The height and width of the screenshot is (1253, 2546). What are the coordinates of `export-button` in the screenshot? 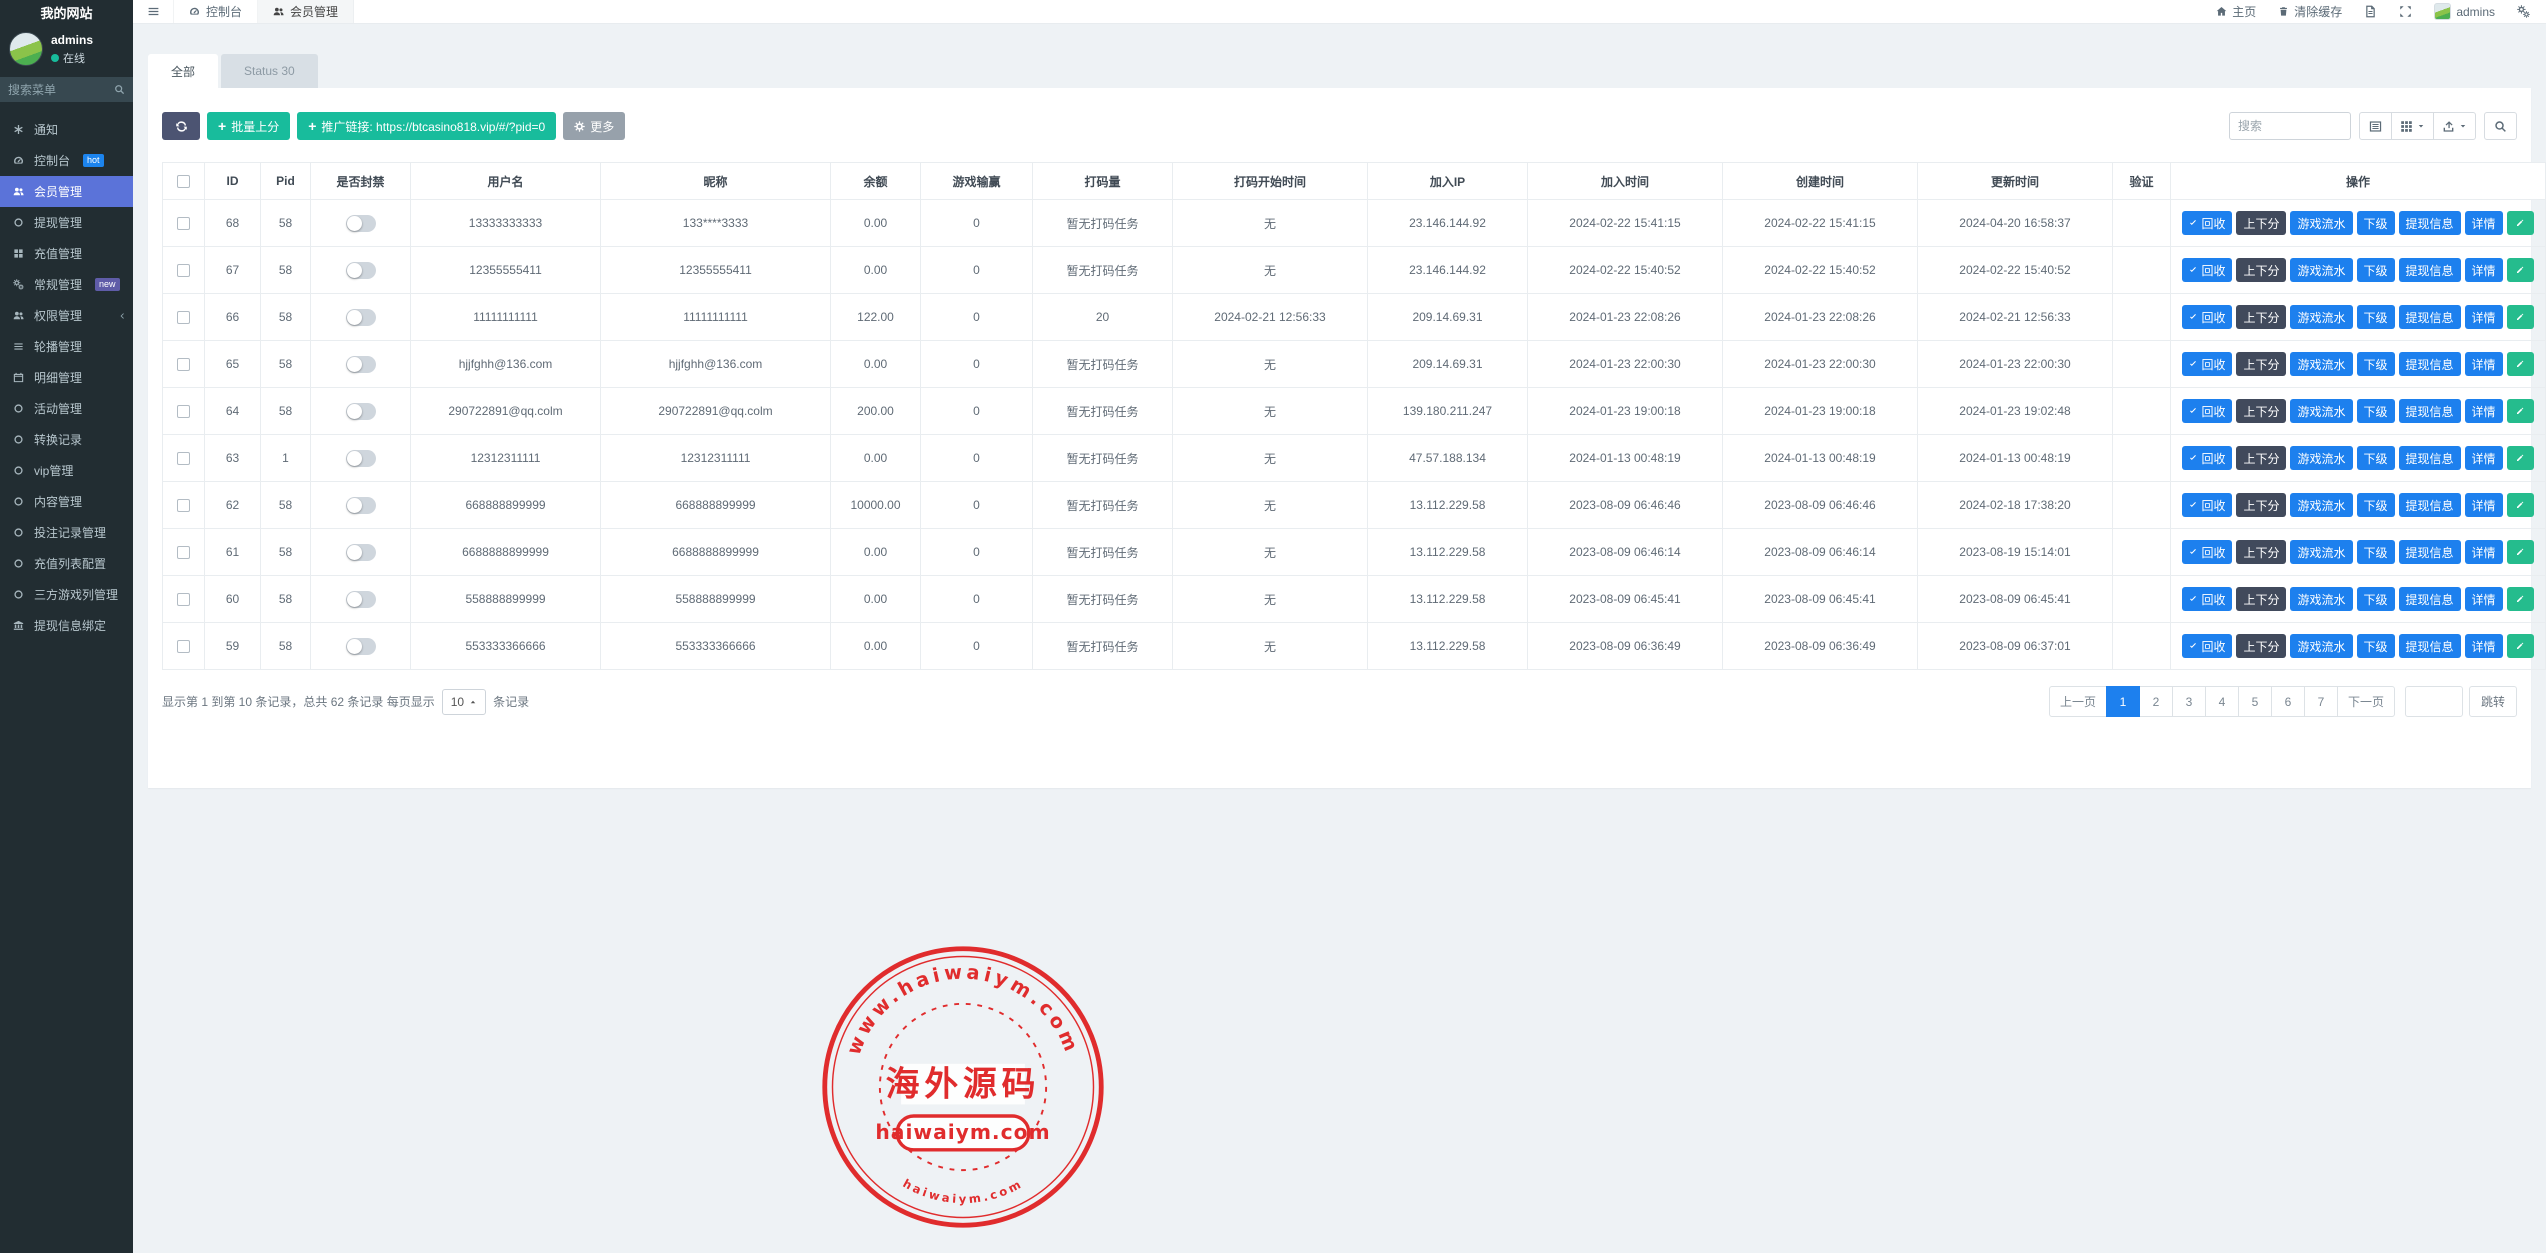 It's located at (2454, 126).